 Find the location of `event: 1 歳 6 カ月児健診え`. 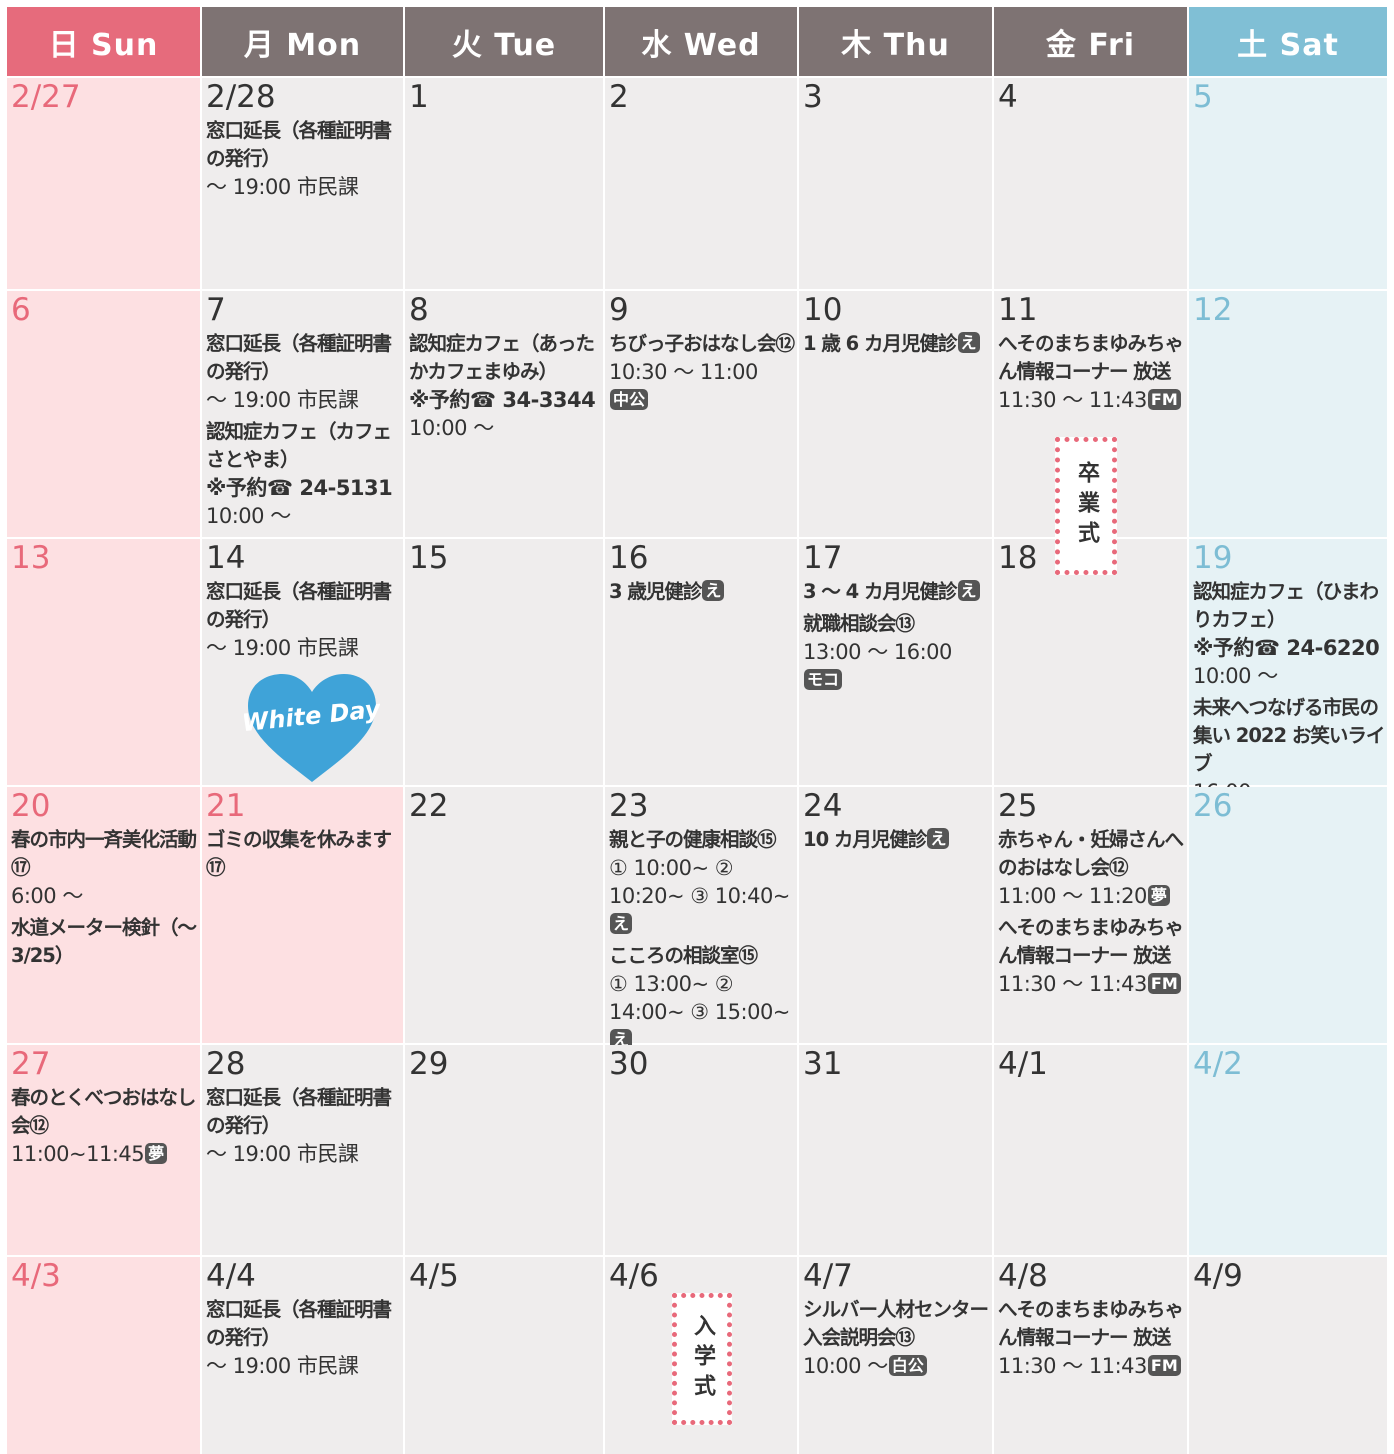

event: 1 歳 6 カ月児健診え is located at coordinates (896, 344).